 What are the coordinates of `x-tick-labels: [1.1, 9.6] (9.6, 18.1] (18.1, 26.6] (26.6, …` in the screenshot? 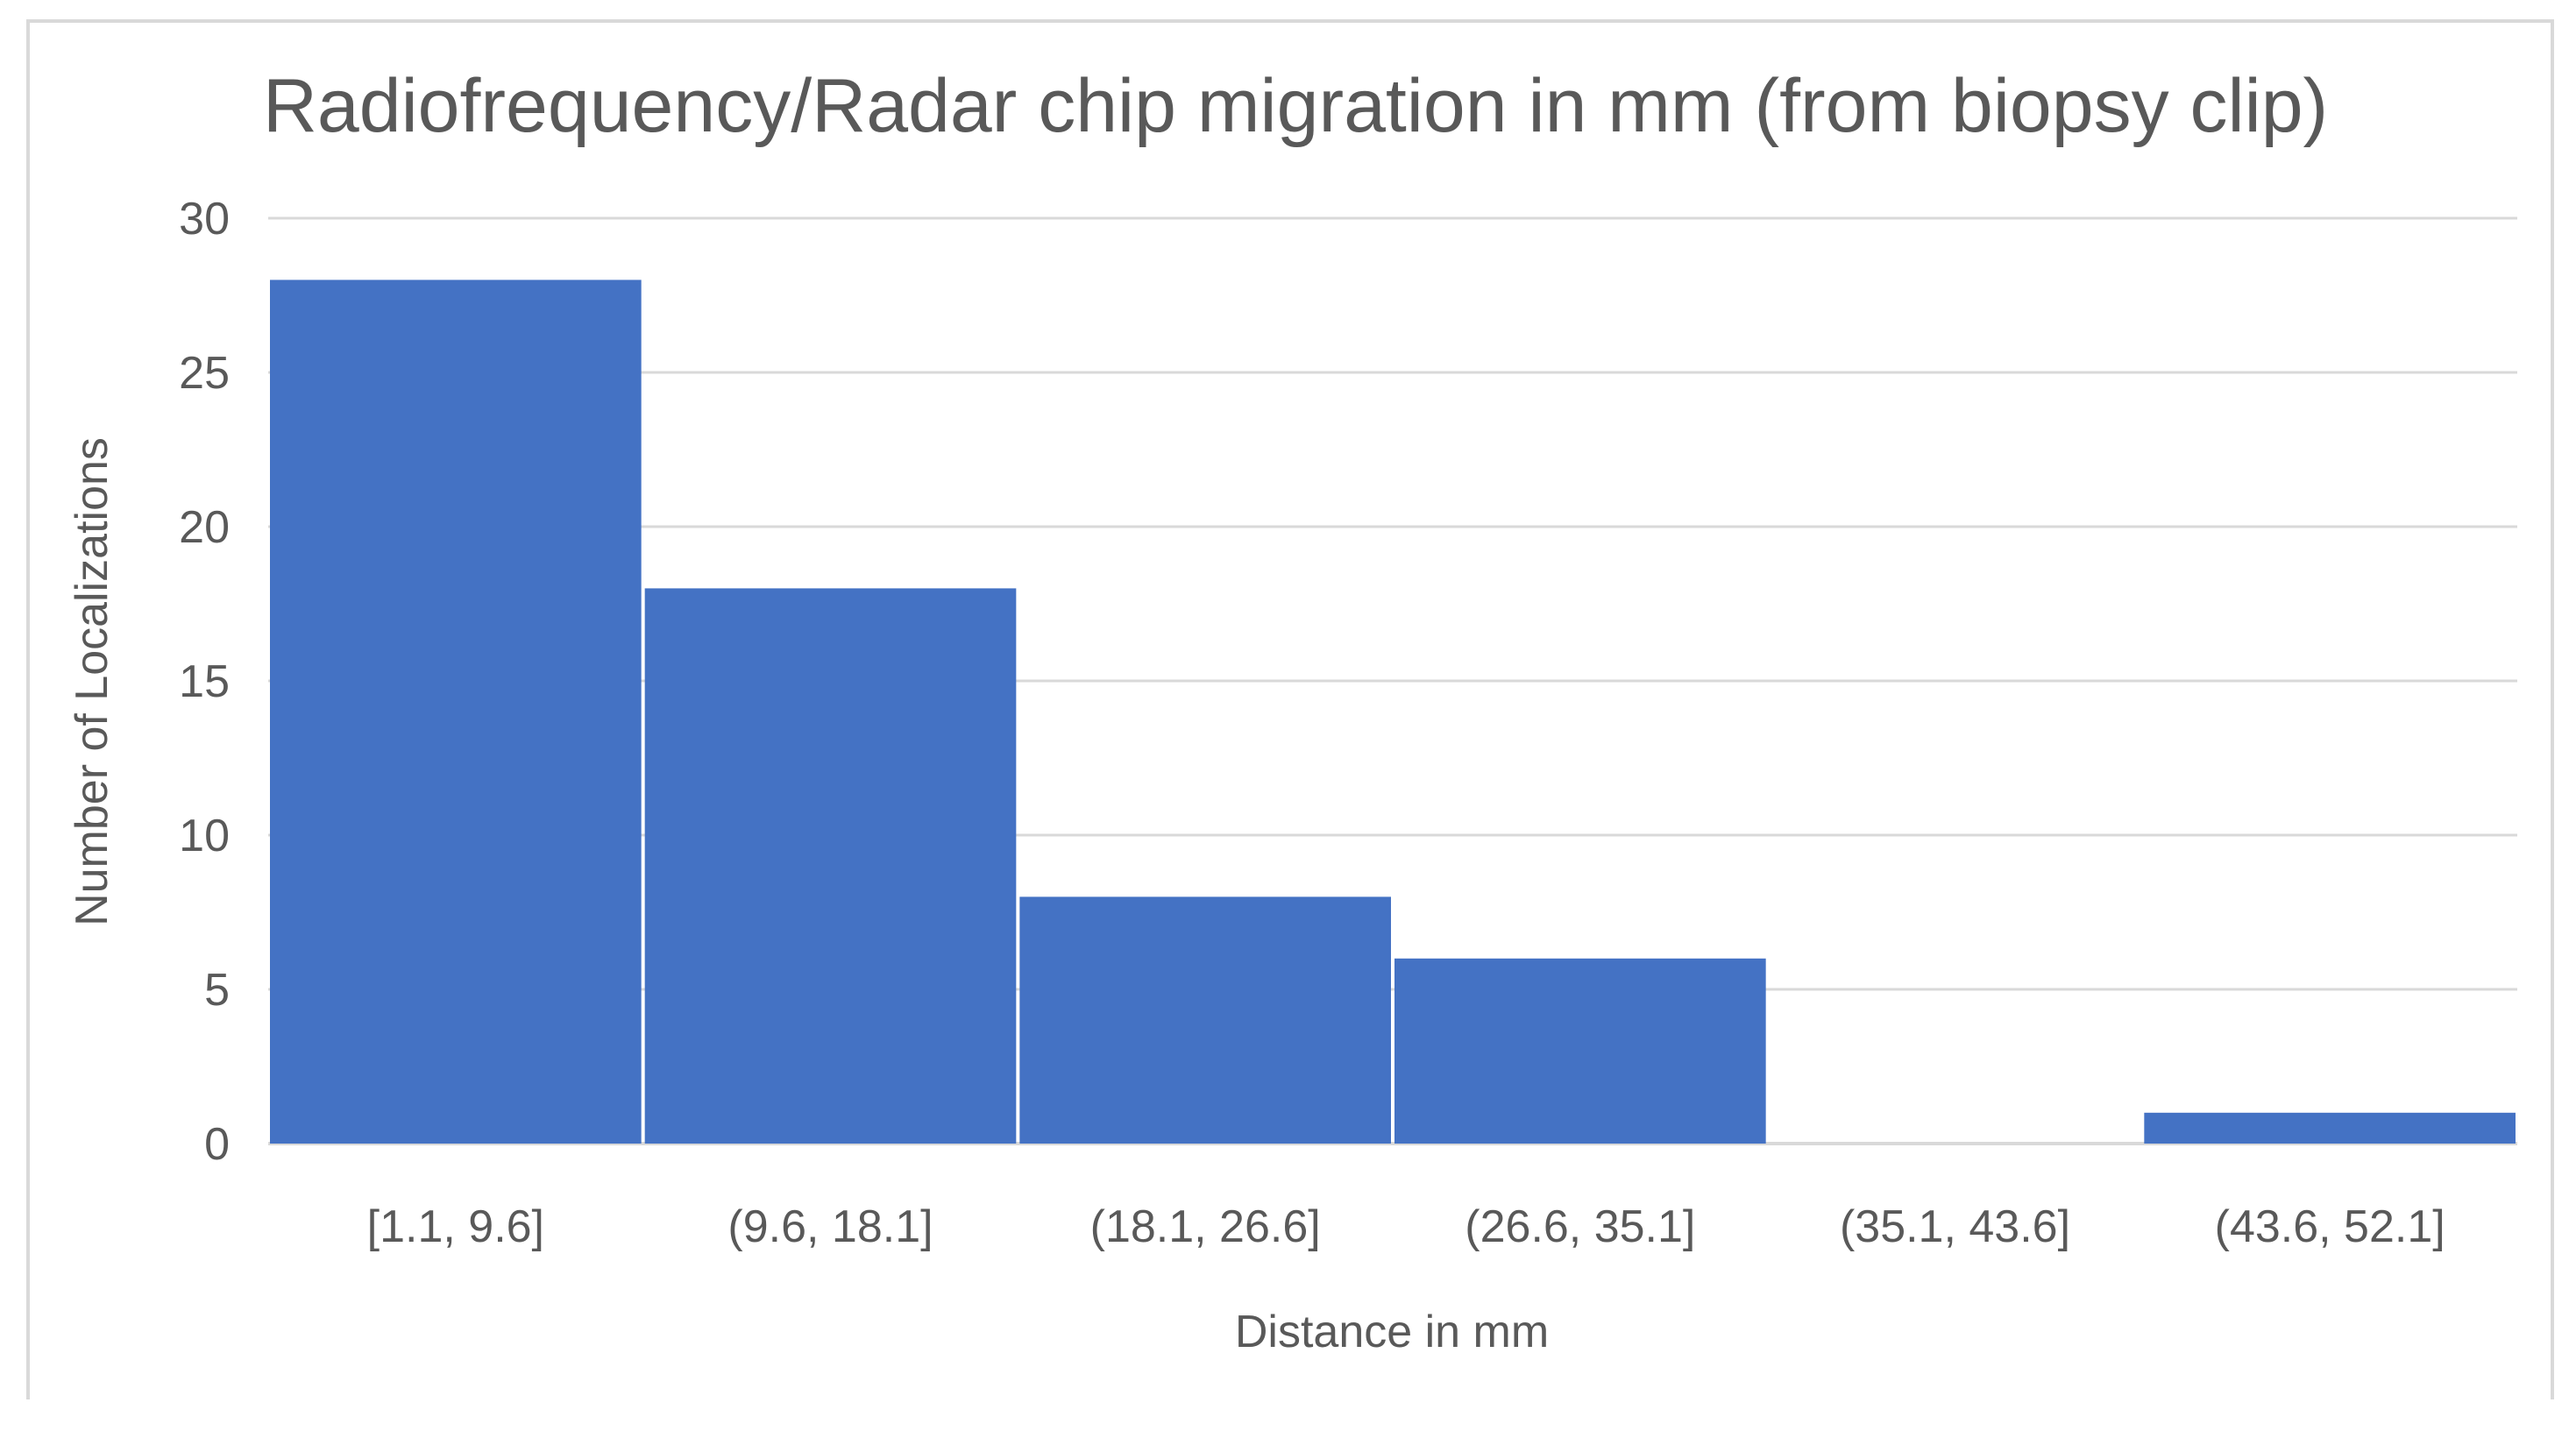 It's located at (1406, 1226).